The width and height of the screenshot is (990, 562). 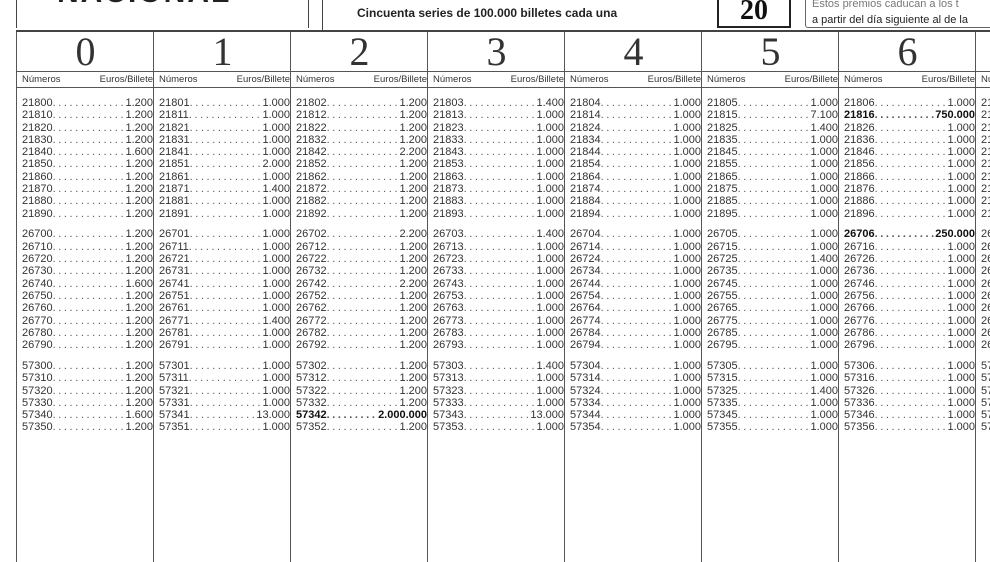 What do you see at coordinates (770, 52) in the screenshot?
I see `terminal-digit: 5` at bounding box center [770, 52].